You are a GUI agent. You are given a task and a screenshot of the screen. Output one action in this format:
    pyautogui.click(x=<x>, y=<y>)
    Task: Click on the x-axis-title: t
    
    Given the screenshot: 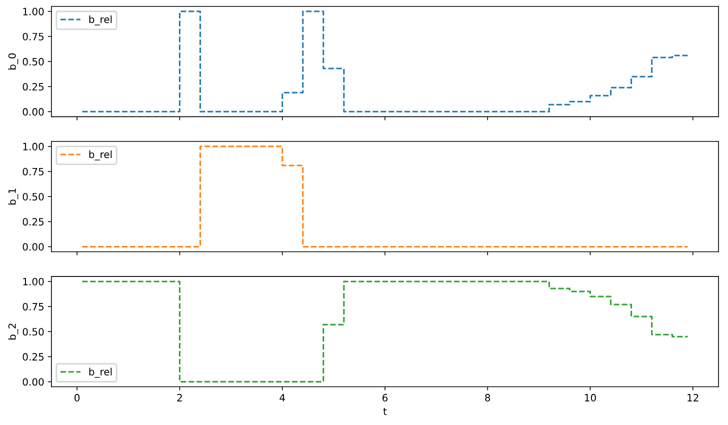 What is the action you would take?
    pyautogui.click(x=385, y=412)
    